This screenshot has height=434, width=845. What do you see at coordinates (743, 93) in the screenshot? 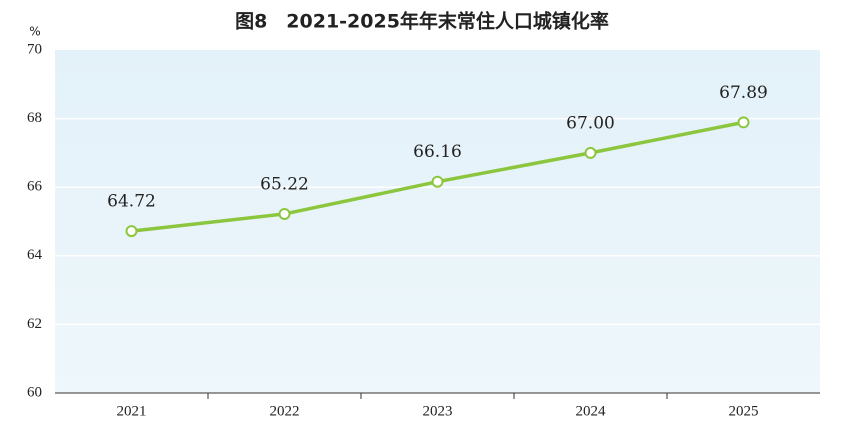
I see `data-label: 67.89` at bounding box center [743, 93].